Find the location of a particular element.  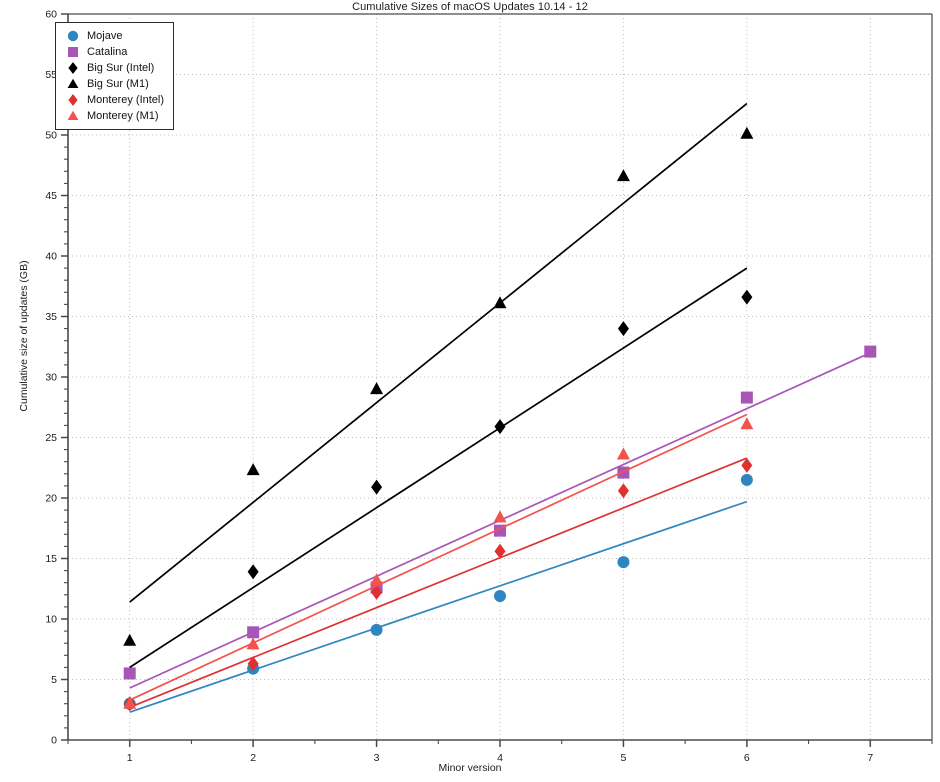

x-tick-label: 7 is located at coordinates (870, 758).